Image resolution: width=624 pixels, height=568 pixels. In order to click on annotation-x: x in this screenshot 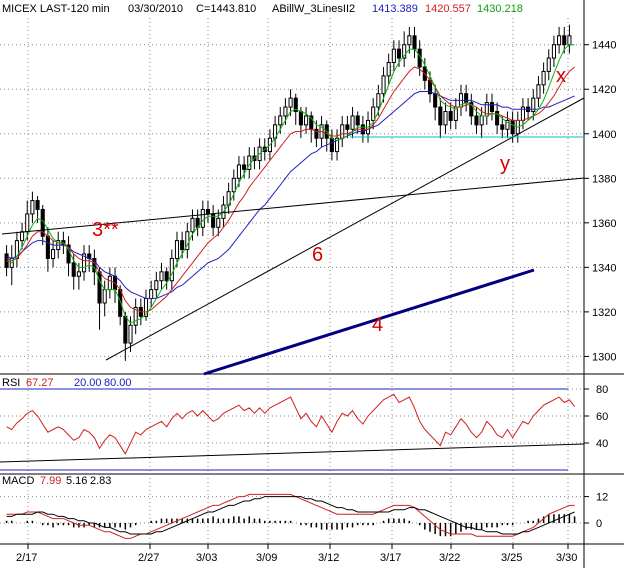, I will do `click(561, 76)`.